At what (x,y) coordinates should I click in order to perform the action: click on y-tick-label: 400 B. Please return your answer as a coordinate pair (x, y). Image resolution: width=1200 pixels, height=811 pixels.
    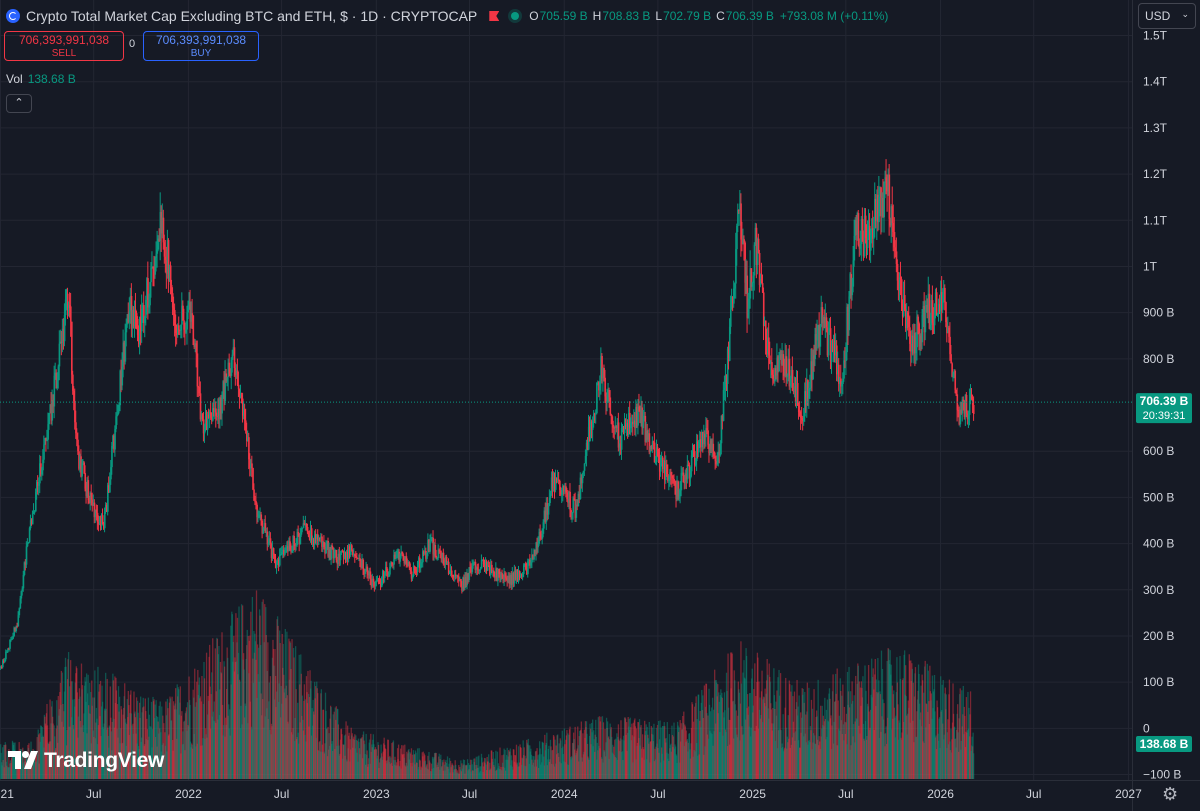
    Looking at the image, I should click on (1158, 544).